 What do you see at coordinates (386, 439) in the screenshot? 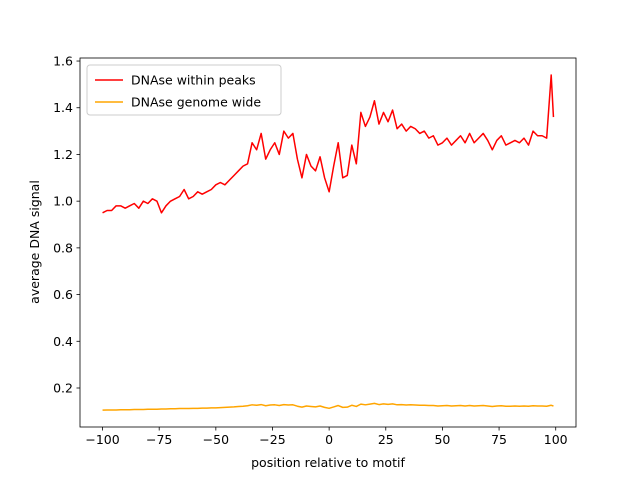
I see `x-tick-label: 25` at bounding box center [386, 439].